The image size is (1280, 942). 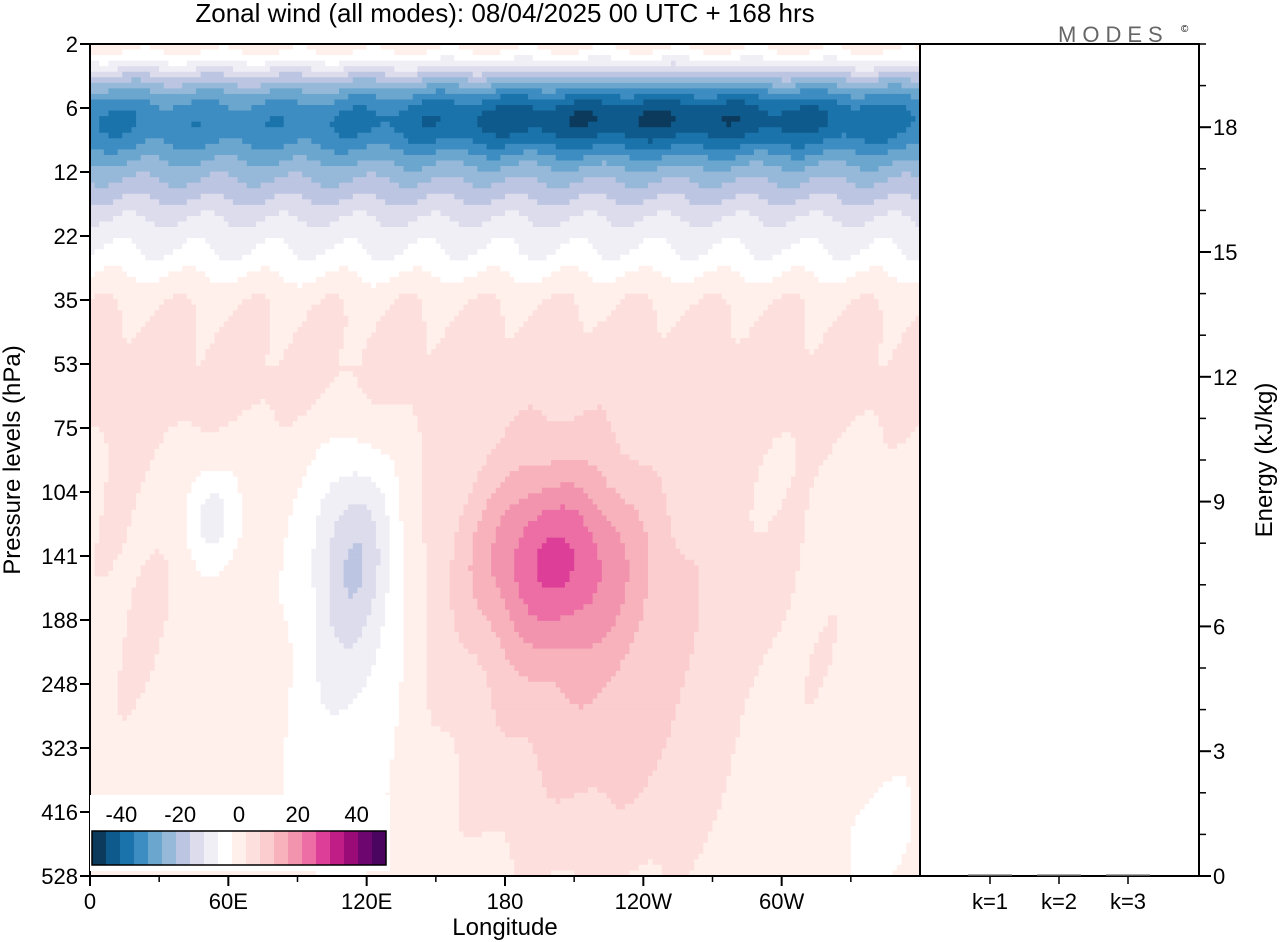 I want to click on colorbar-tick-label: 0, so click(x=239, y=814).